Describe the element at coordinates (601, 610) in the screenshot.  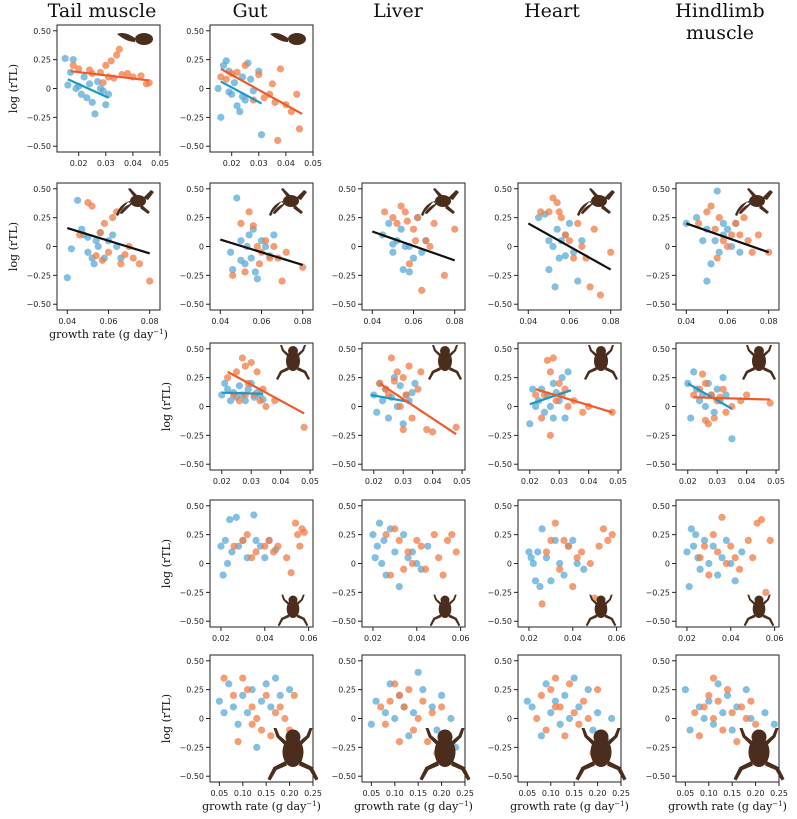
I see `juvenile-frog-icon` at that location.